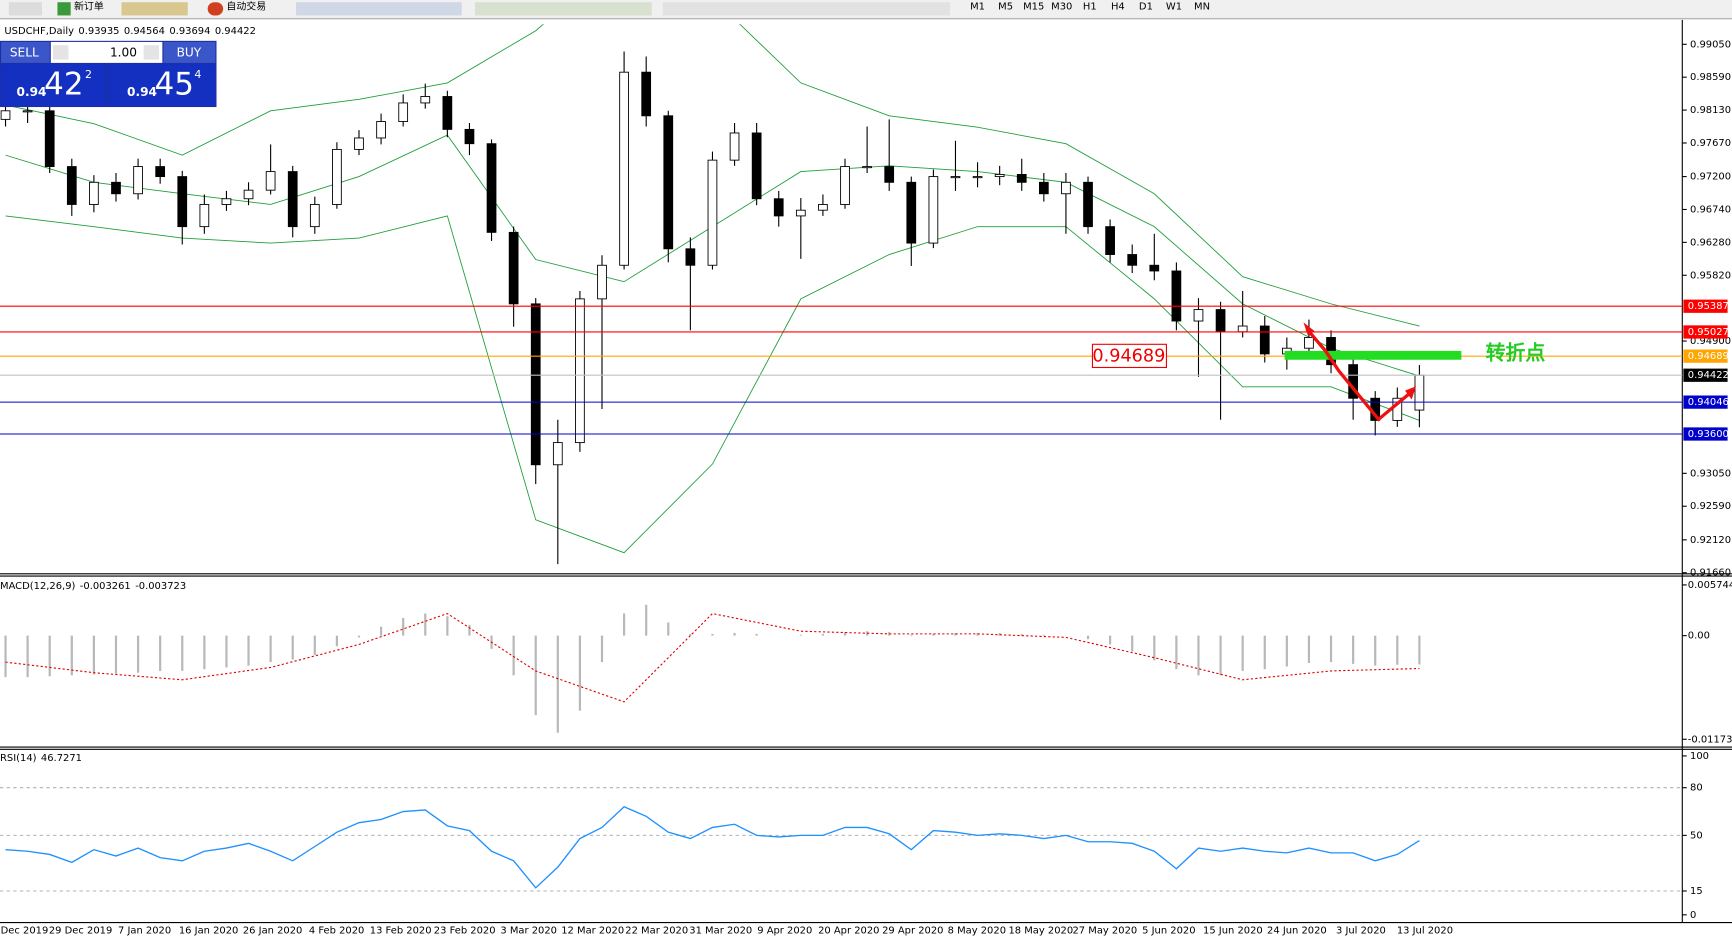  What do you see at coordinates (592, 930) in the screenshot?
I see `x-tick-label: 12 Mar 2020` at bounding box center [592, 930].